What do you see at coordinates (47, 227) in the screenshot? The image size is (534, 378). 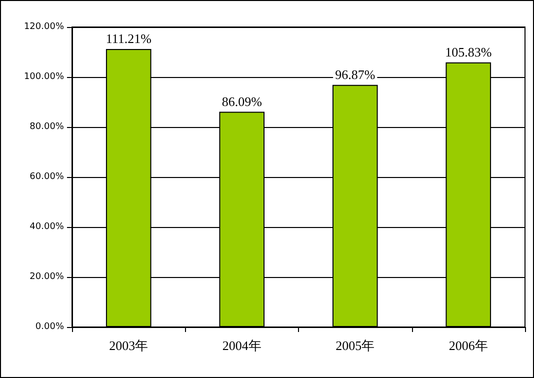 I see `y-tick-label: 40.00%` at bounding box center [47, 227].